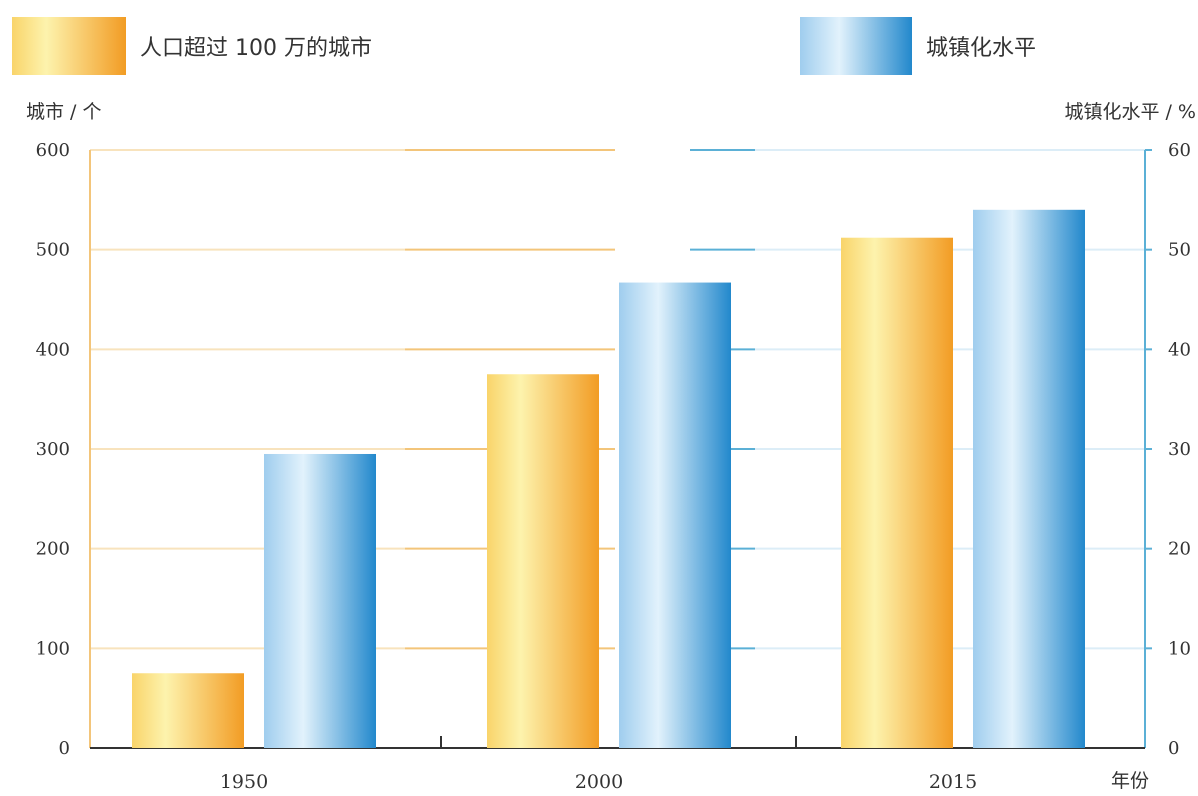 This screenshot has height=796, width=1198. Describe the element at coordinates (1179, 449) in the screenshot. I see `right-tick-label: 30` at that location.